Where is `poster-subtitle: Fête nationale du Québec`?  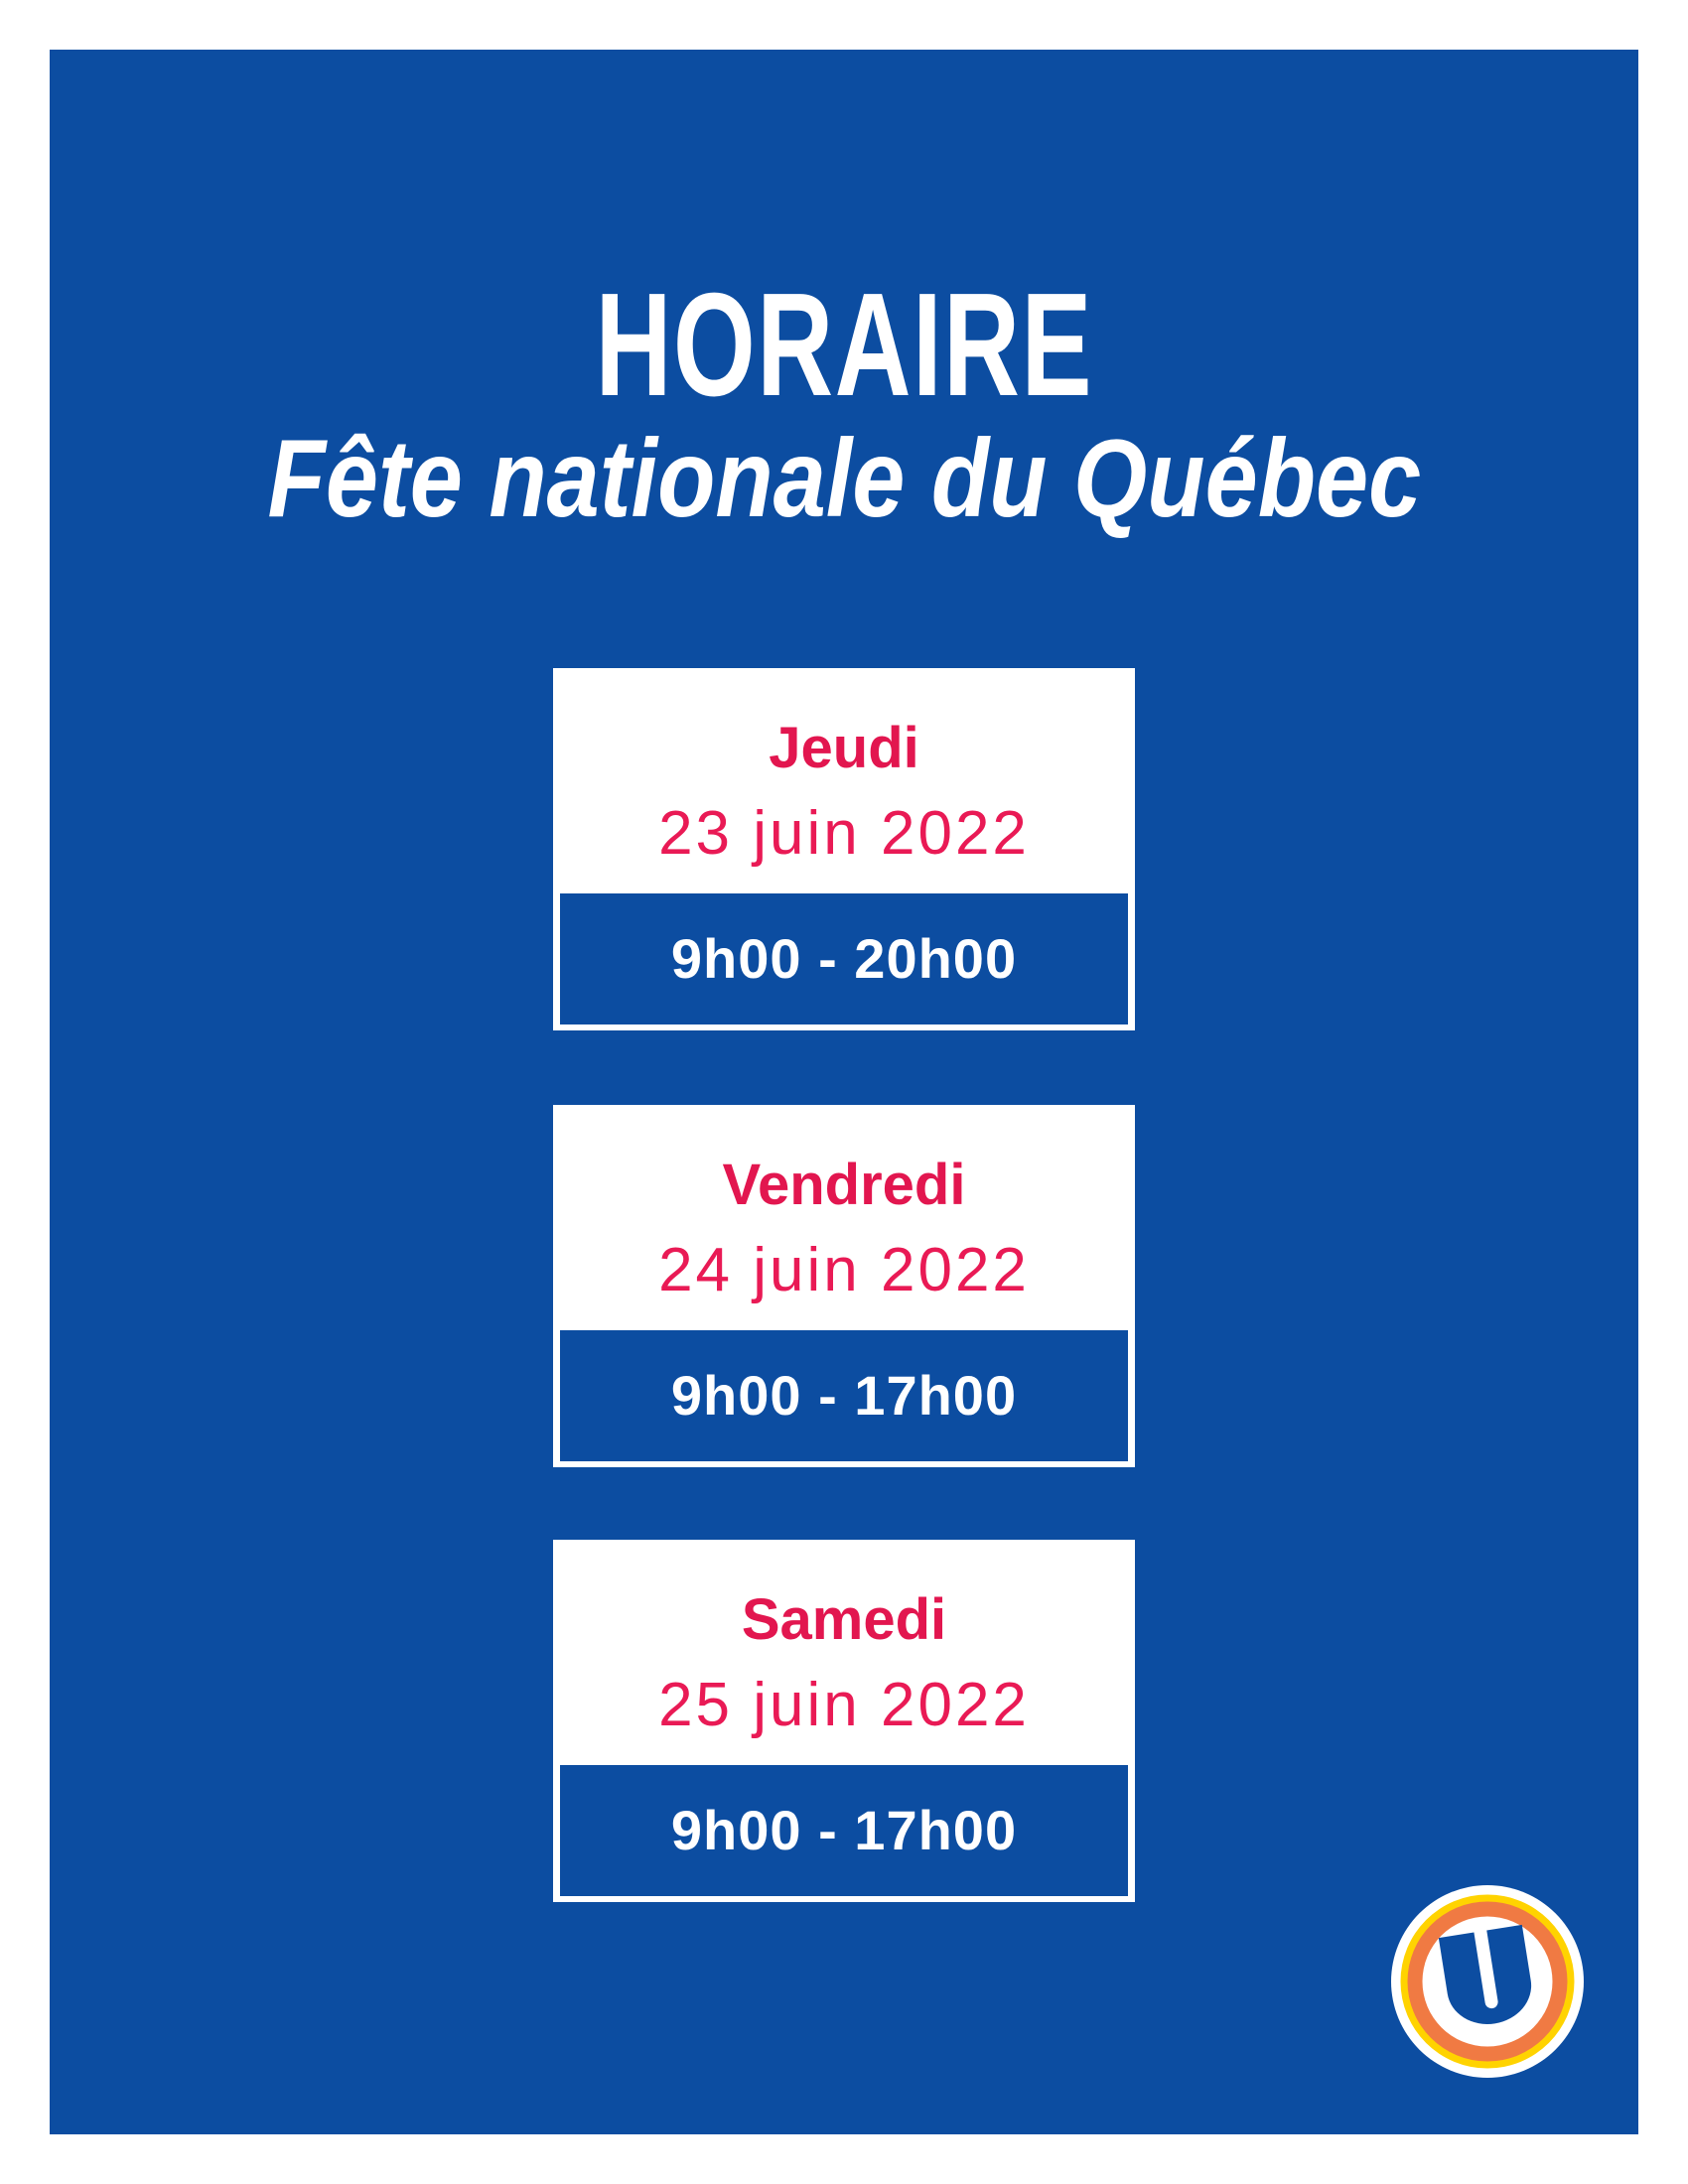
poster-subtitle: Fête nationale du Québec is located at coordinates (844, 479).